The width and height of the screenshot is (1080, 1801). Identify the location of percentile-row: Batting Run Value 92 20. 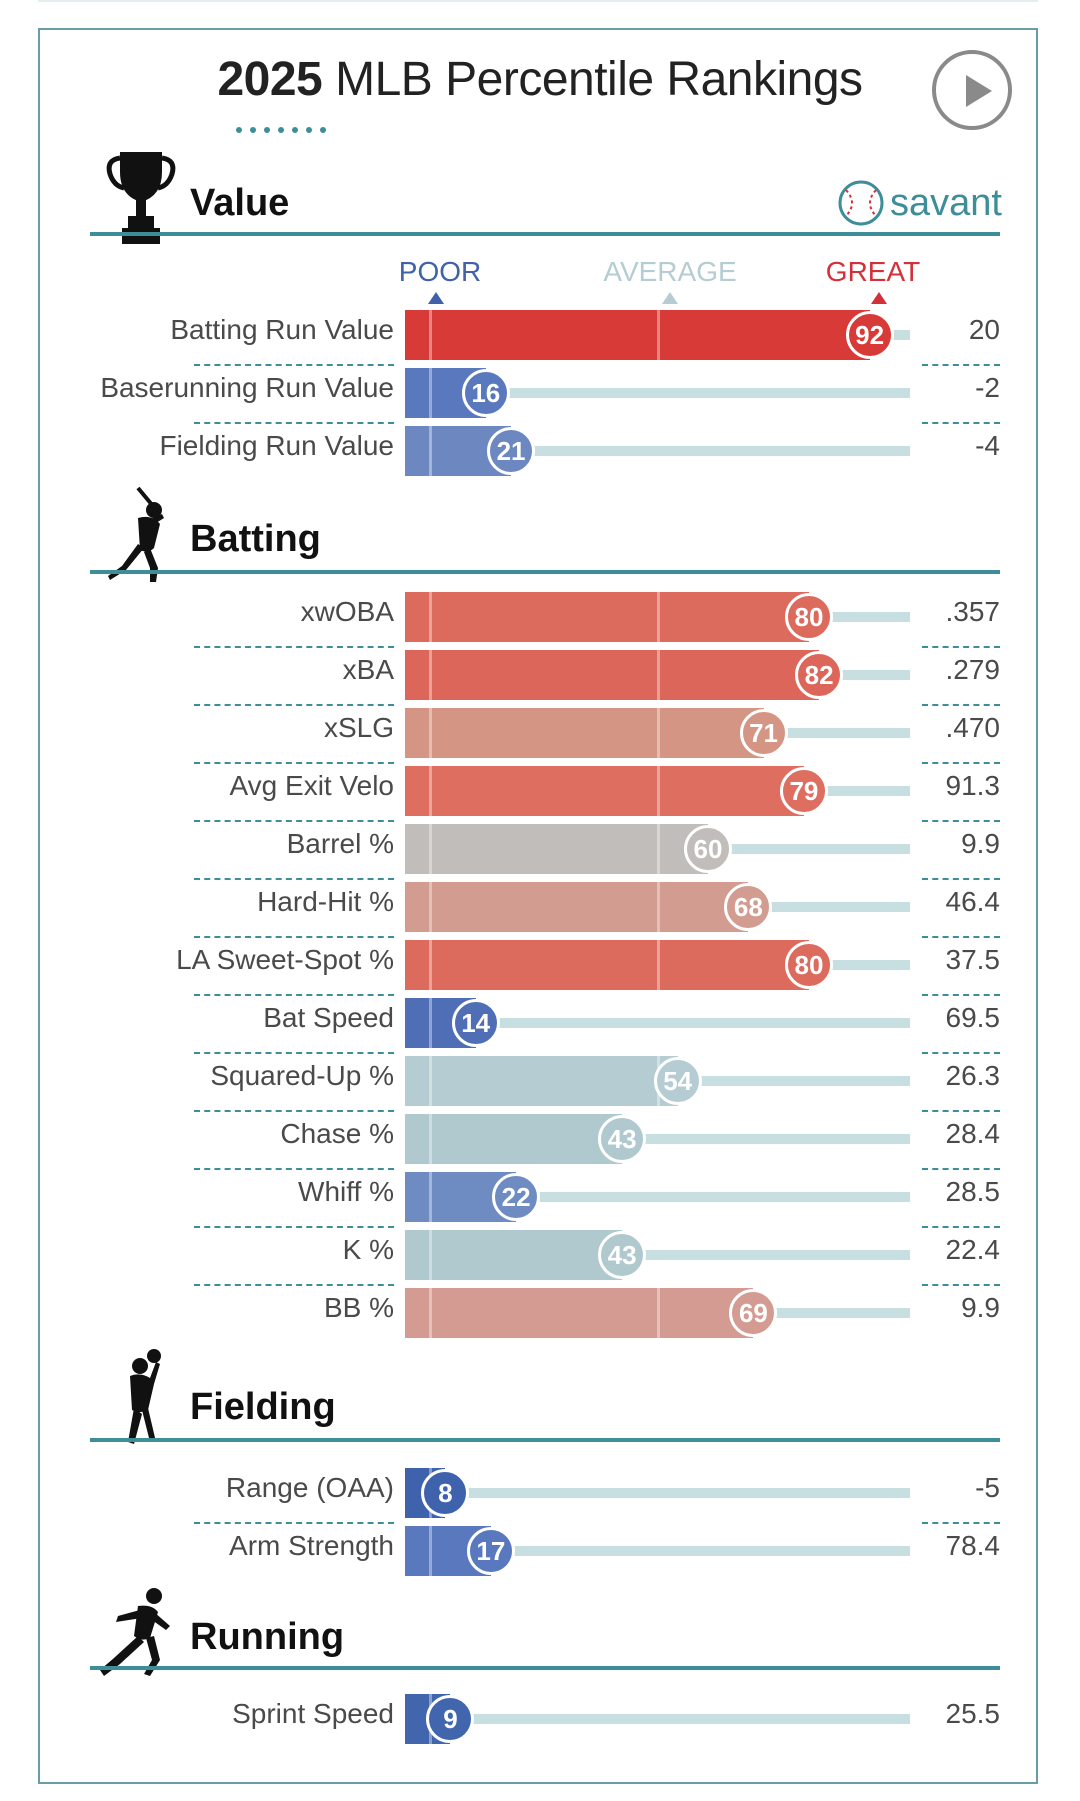
(540, 336).